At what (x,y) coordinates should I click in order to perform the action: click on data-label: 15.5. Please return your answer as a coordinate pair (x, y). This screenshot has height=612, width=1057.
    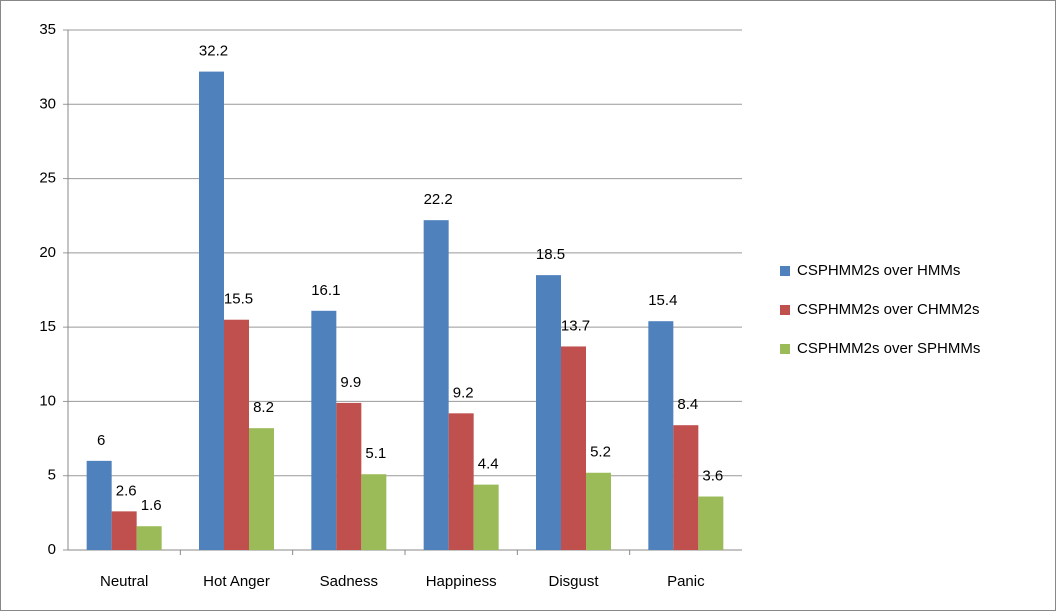
    Looking at the image, I should click on (238, 299).